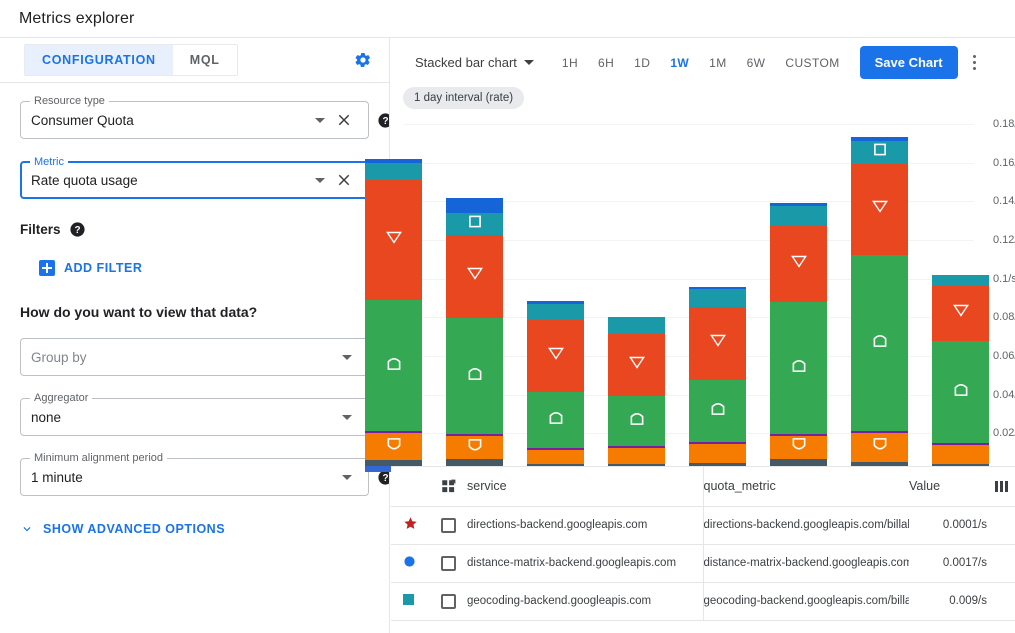 The height and width of the screenshot is (633, 1015). I want to click on clear-metric-icon, so click(344, 180).